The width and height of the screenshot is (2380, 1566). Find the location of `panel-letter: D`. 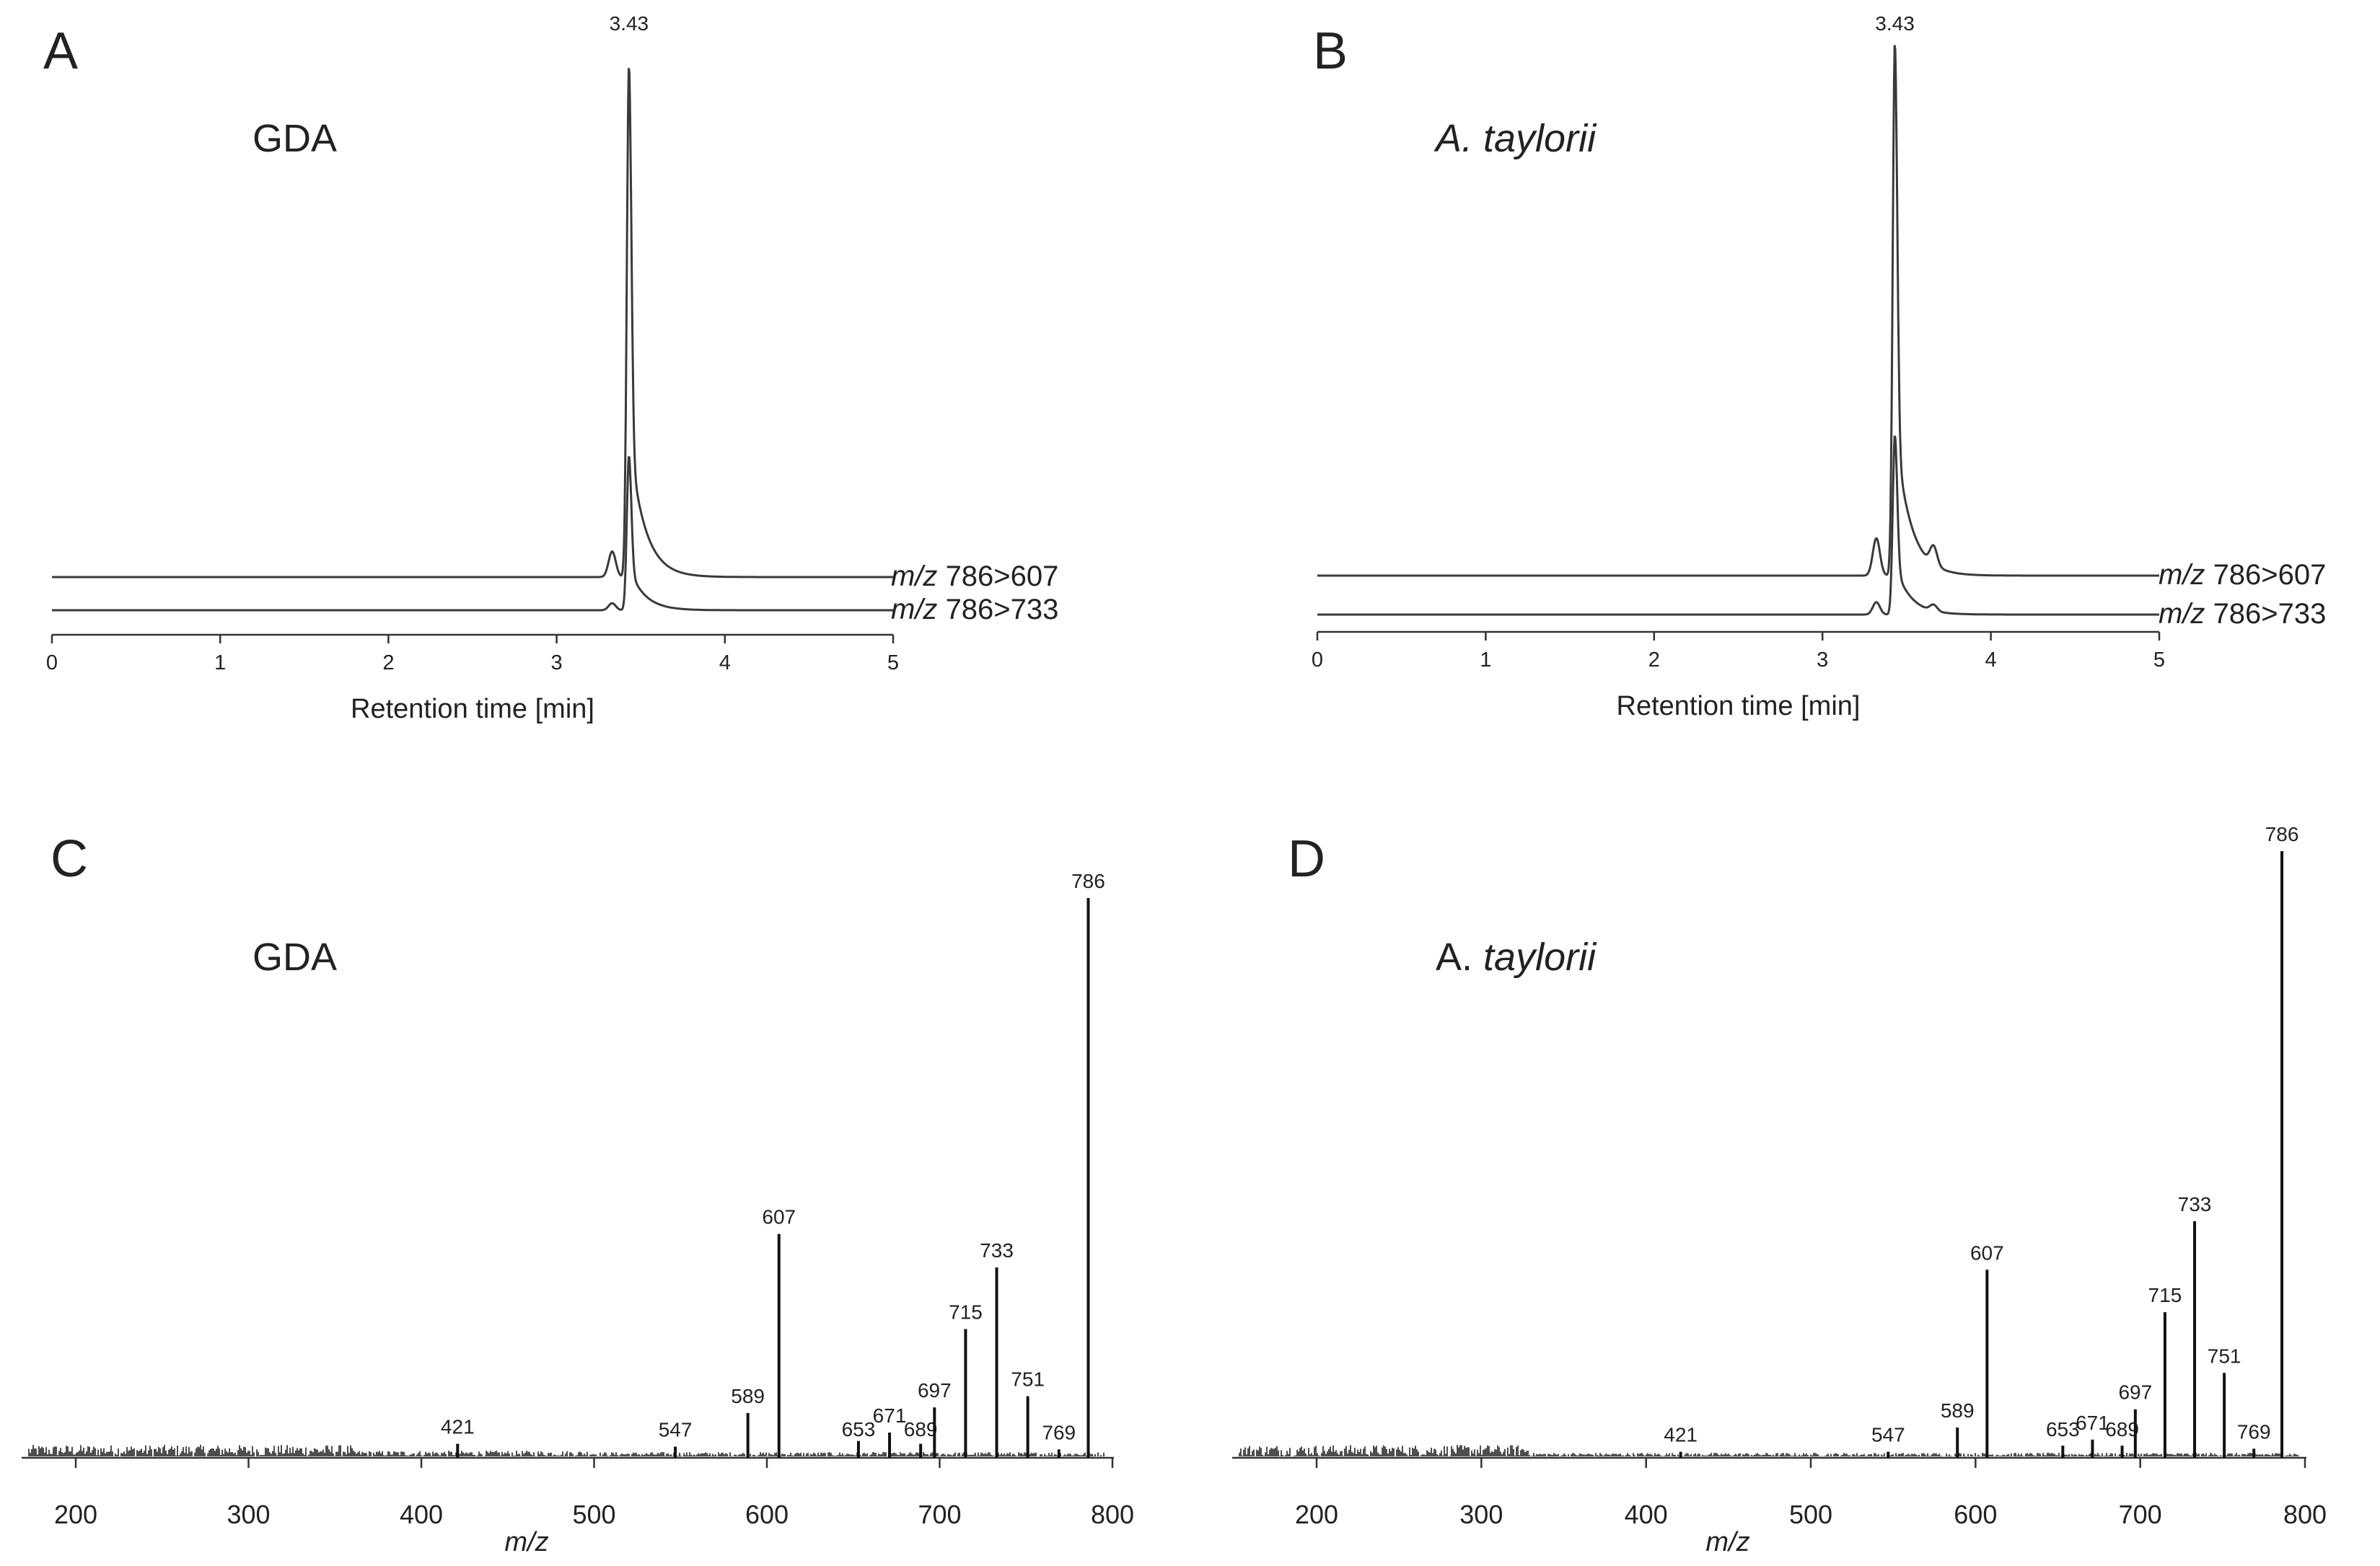

panel-letter: D is located at coordinates (1306, 859).